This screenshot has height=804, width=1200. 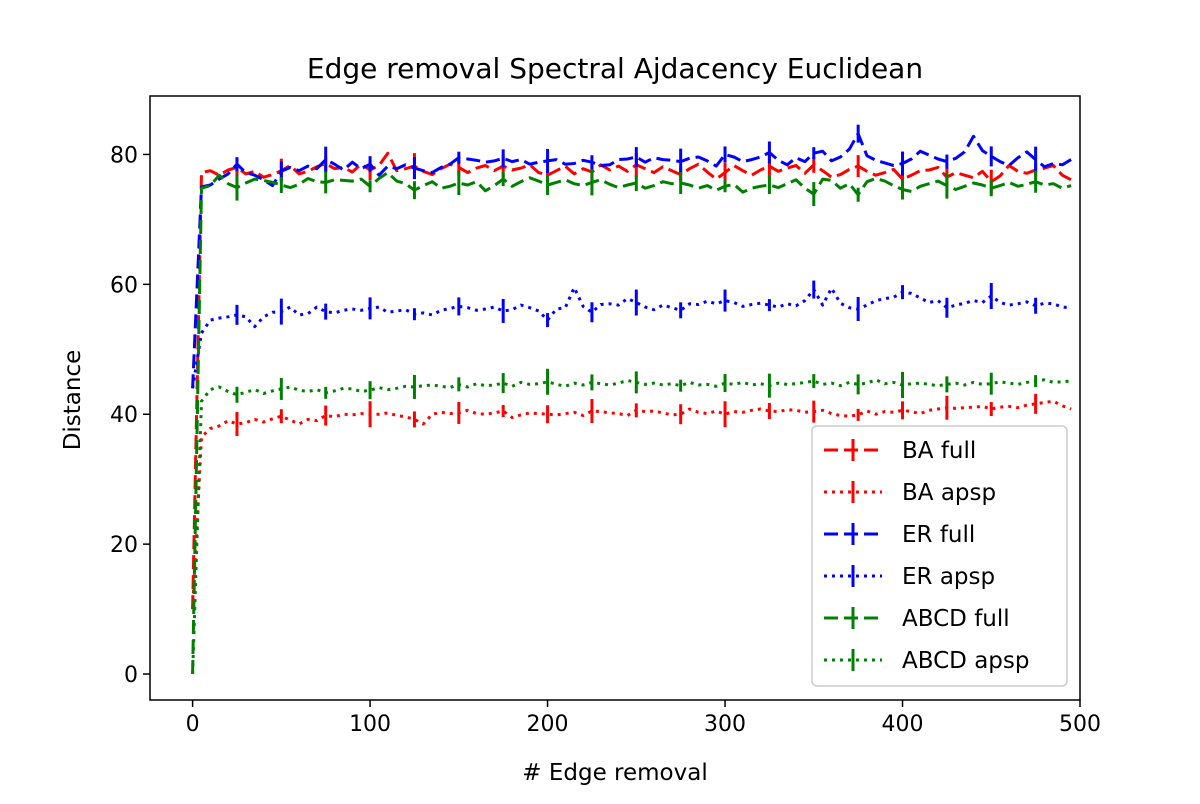 What do you see at coordinates (124, 545) in the screenshot?
I see `y-tick-label: 20` at bounding box center [124, 545].